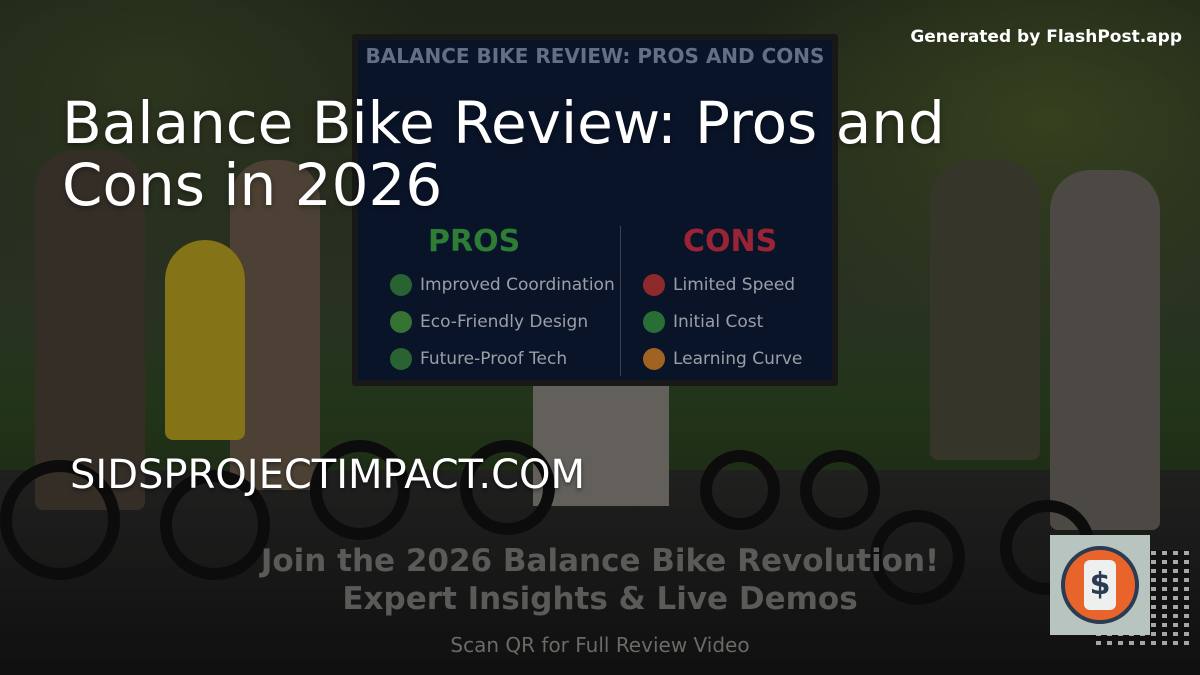 The image size is (1200, 675). What do you see at coordinates (722, 358) in the screenshot?
I see `cons-item: Learning Curve` at bounding box center [722, 358].